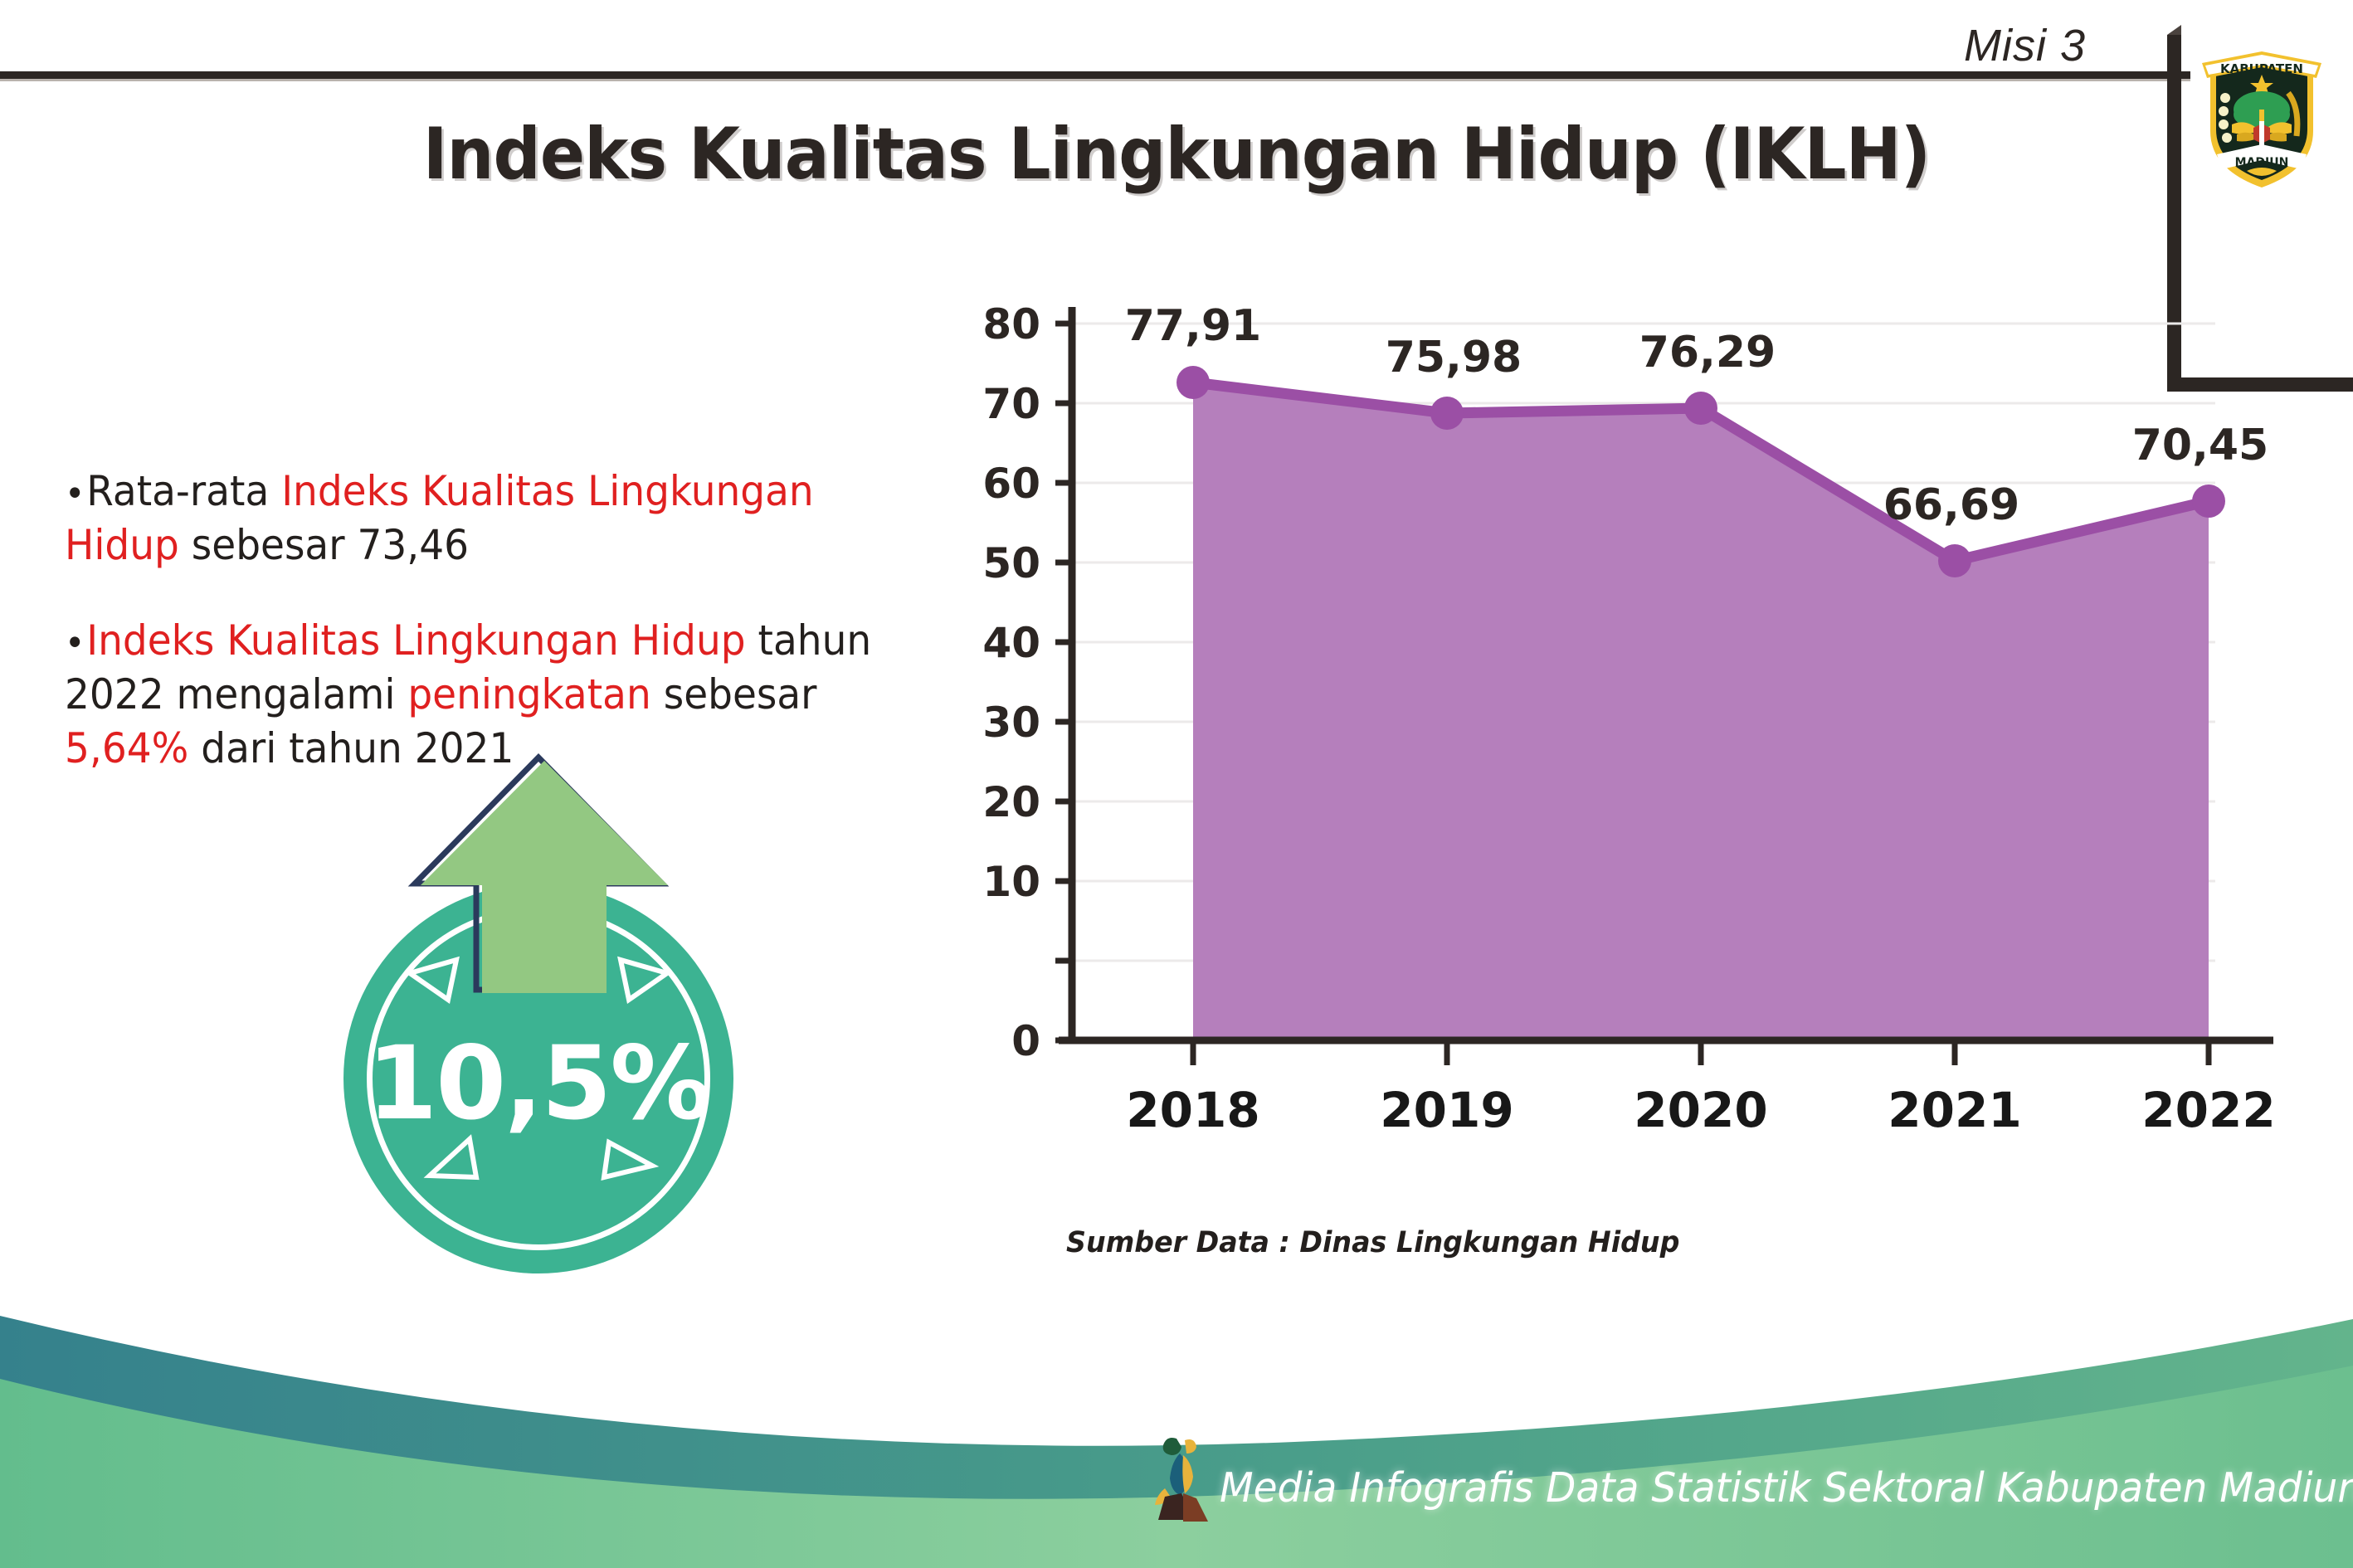 This screenshot has height=1568, width=2353. Describe the element at coordinates (1954, 1110) in the screenshot. I see `x-tick-label: 2021` at that location.